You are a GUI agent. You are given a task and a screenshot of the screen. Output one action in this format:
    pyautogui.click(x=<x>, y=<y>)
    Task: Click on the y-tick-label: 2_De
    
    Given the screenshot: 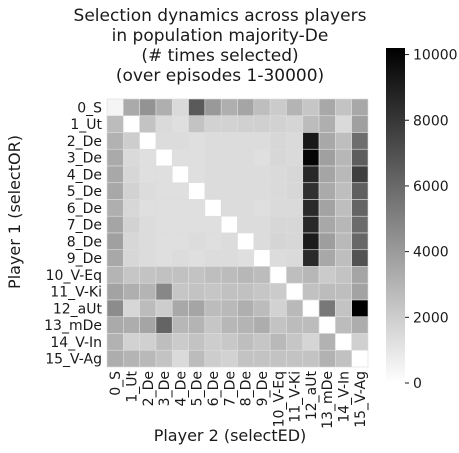 What is the action you would take?
    pyautogui.click(x=84, y=142)
    